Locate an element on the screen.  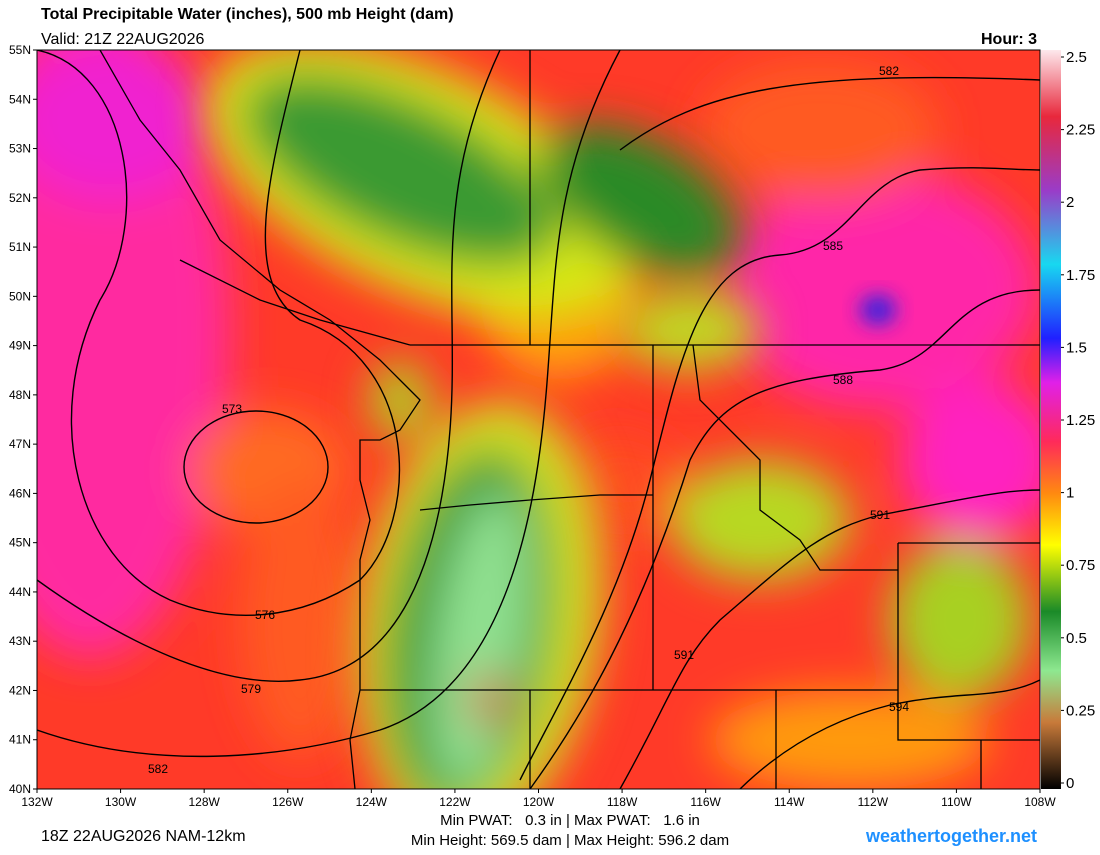
lon-label: 114W is located at coordinates (789, 802).